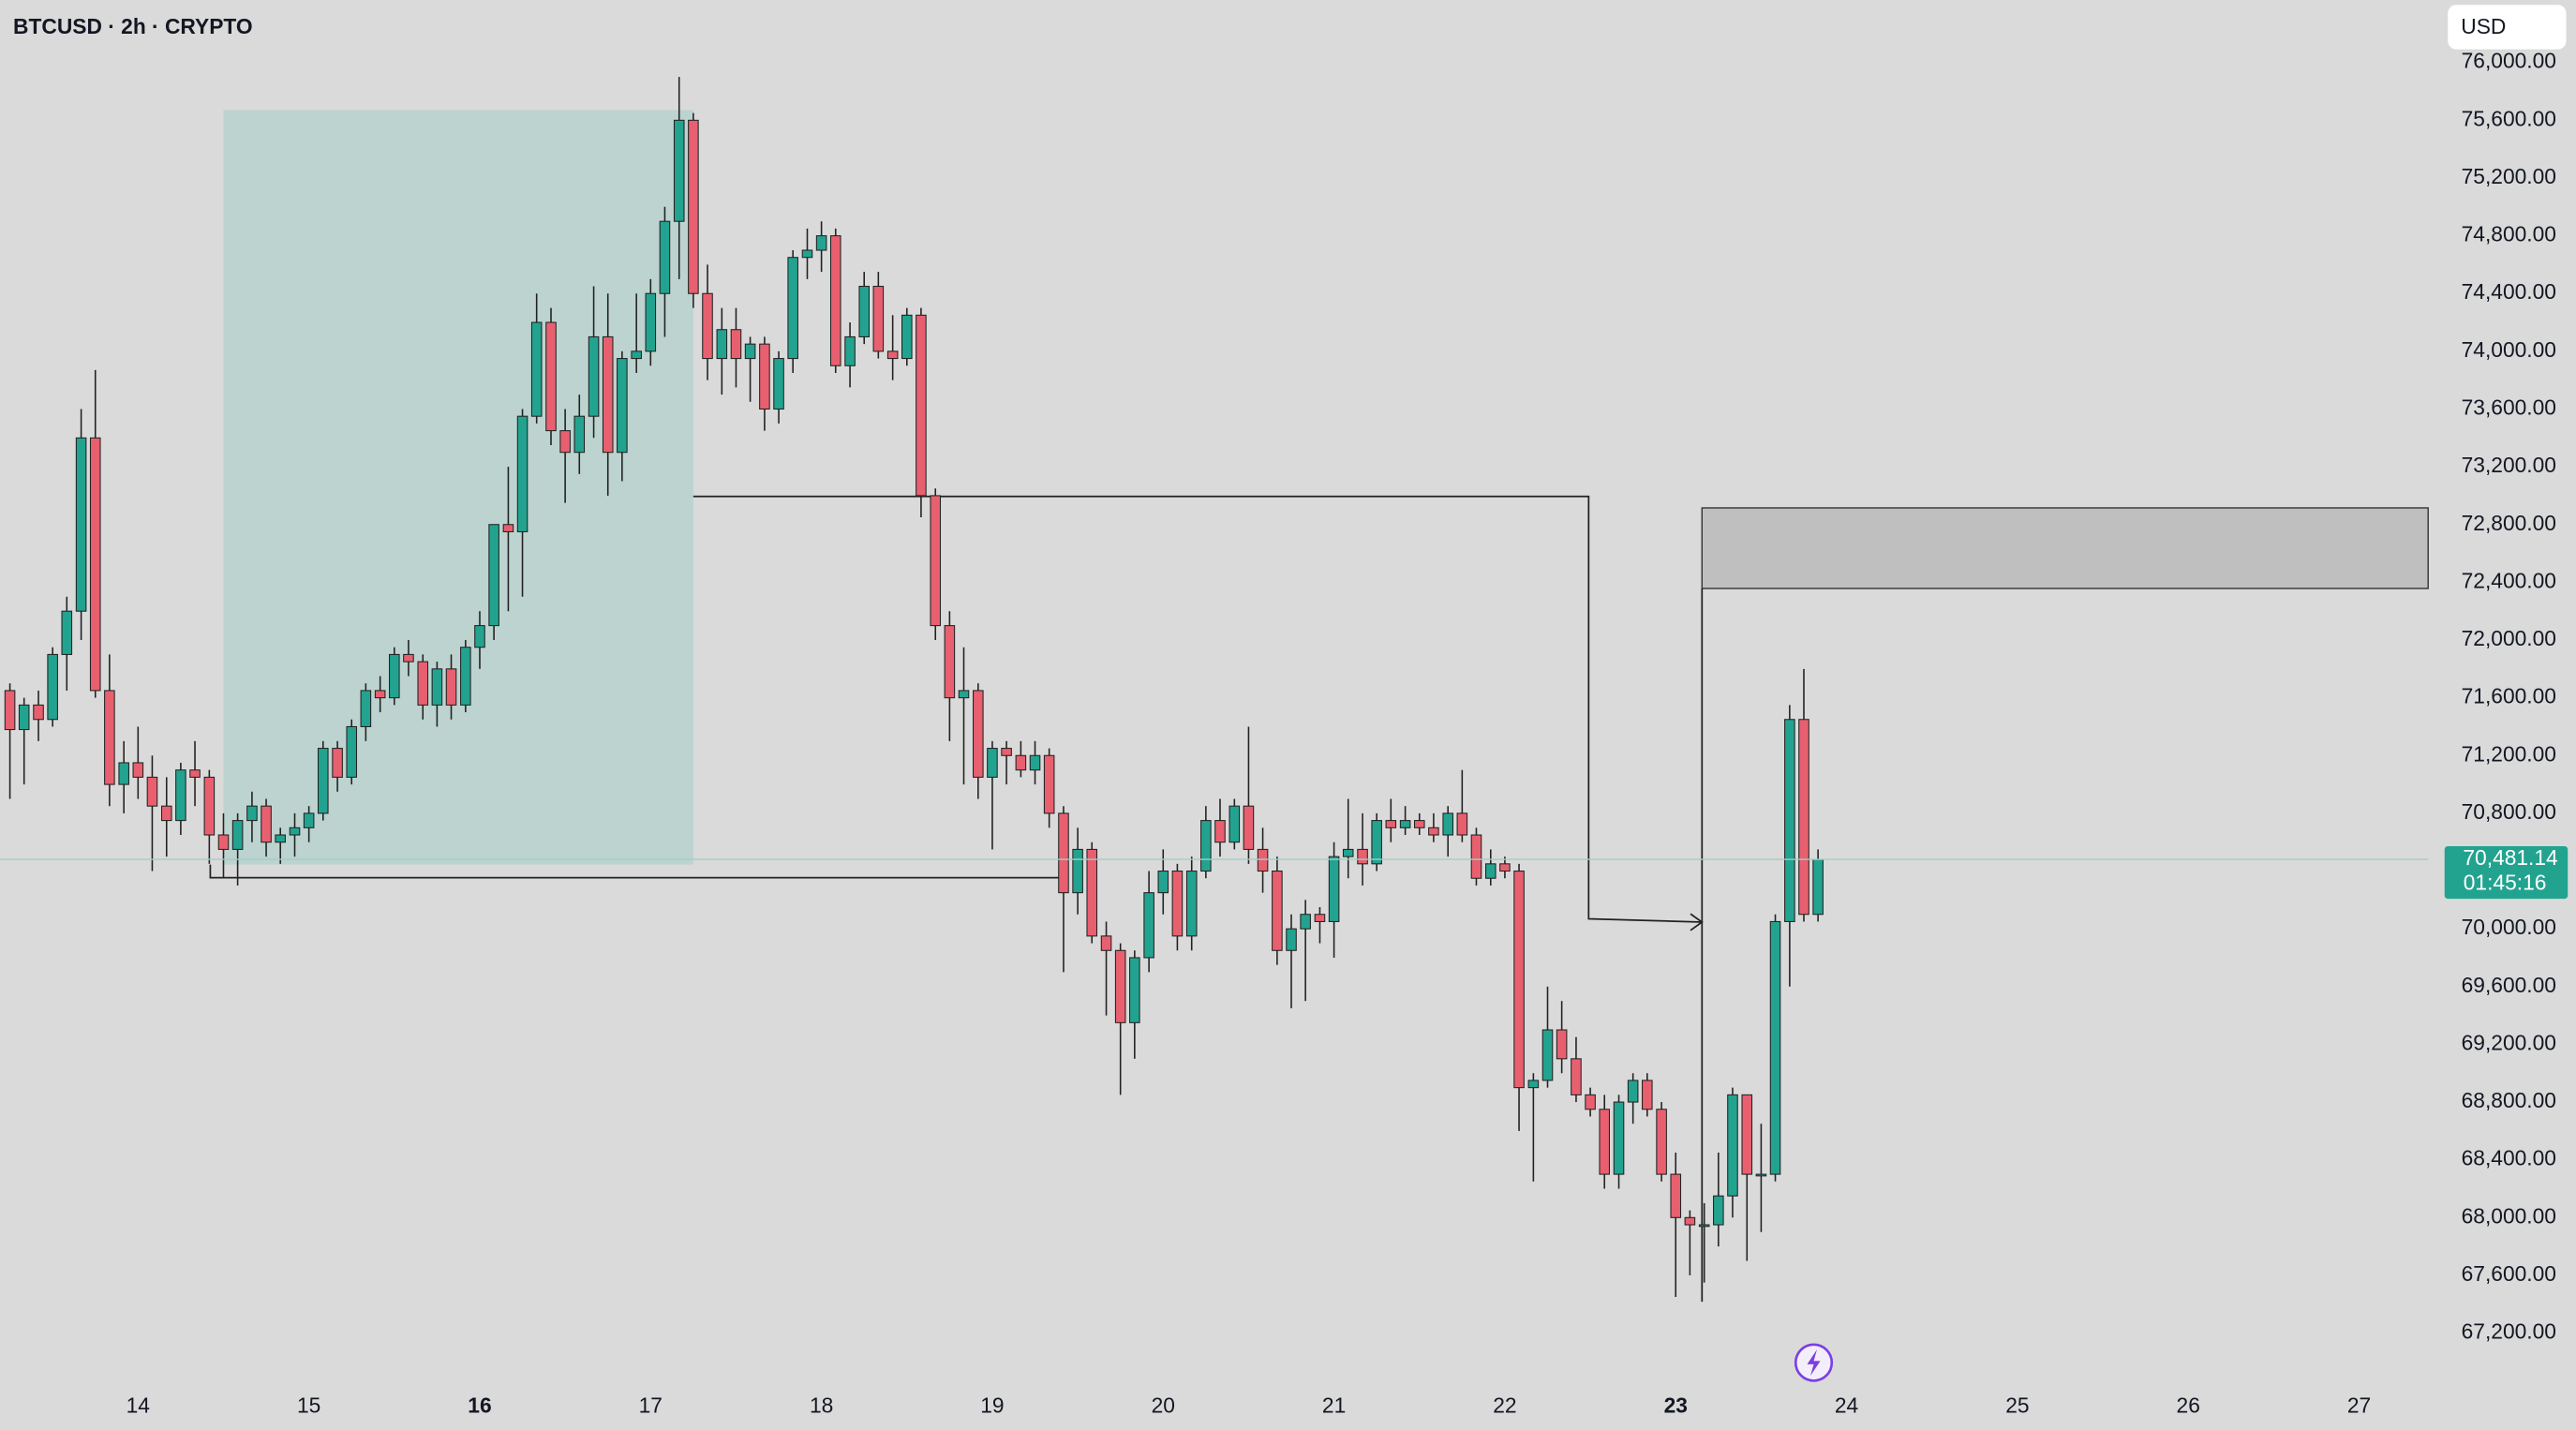 The image size is (2576, 1430). What do you see at coordinates (2509, 465) in the screenshot?
I see `y-tick-label: 73,200.00` at bounding box center [2509, 465].